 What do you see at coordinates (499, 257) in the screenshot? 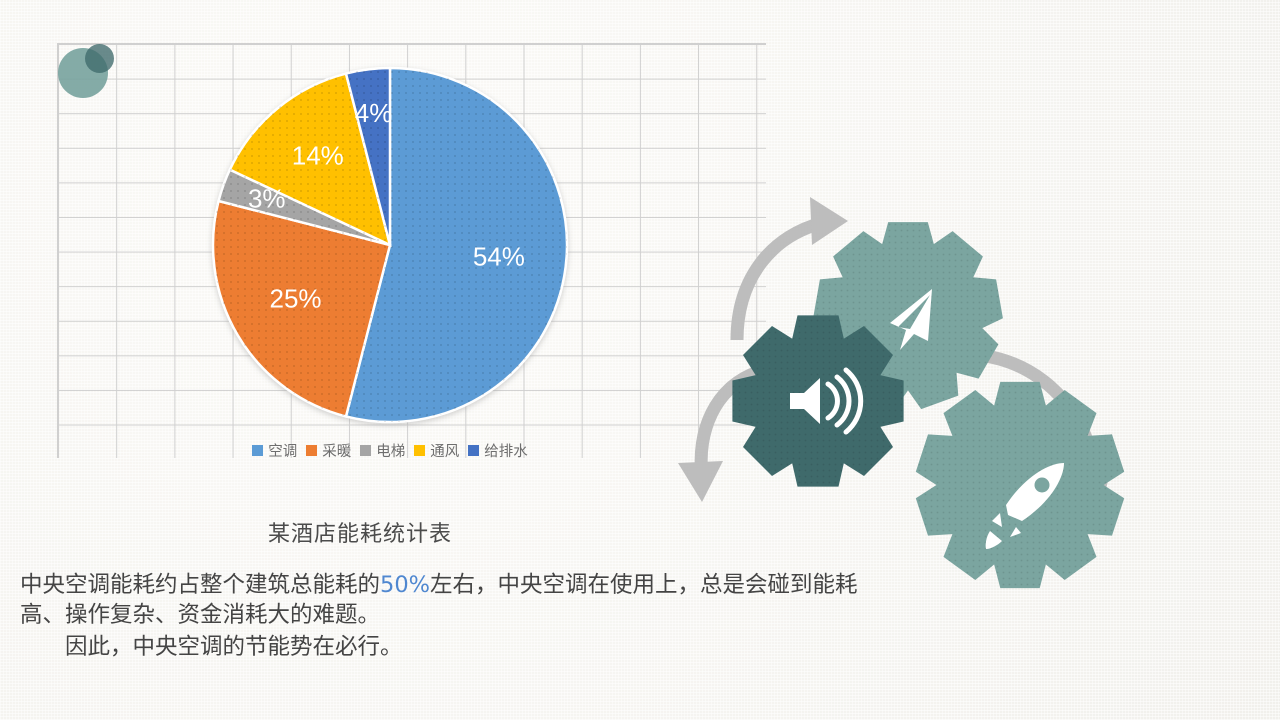
I see `pie-label-空调: 54%` at bounding box center [499, 257].